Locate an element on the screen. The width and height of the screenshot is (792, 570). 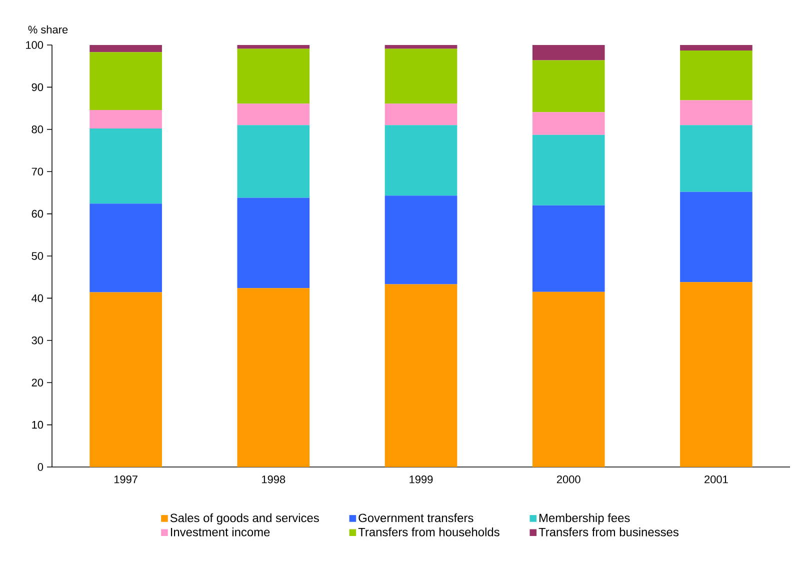
legend-label: Membership fees is located at coordinates (585, 519).